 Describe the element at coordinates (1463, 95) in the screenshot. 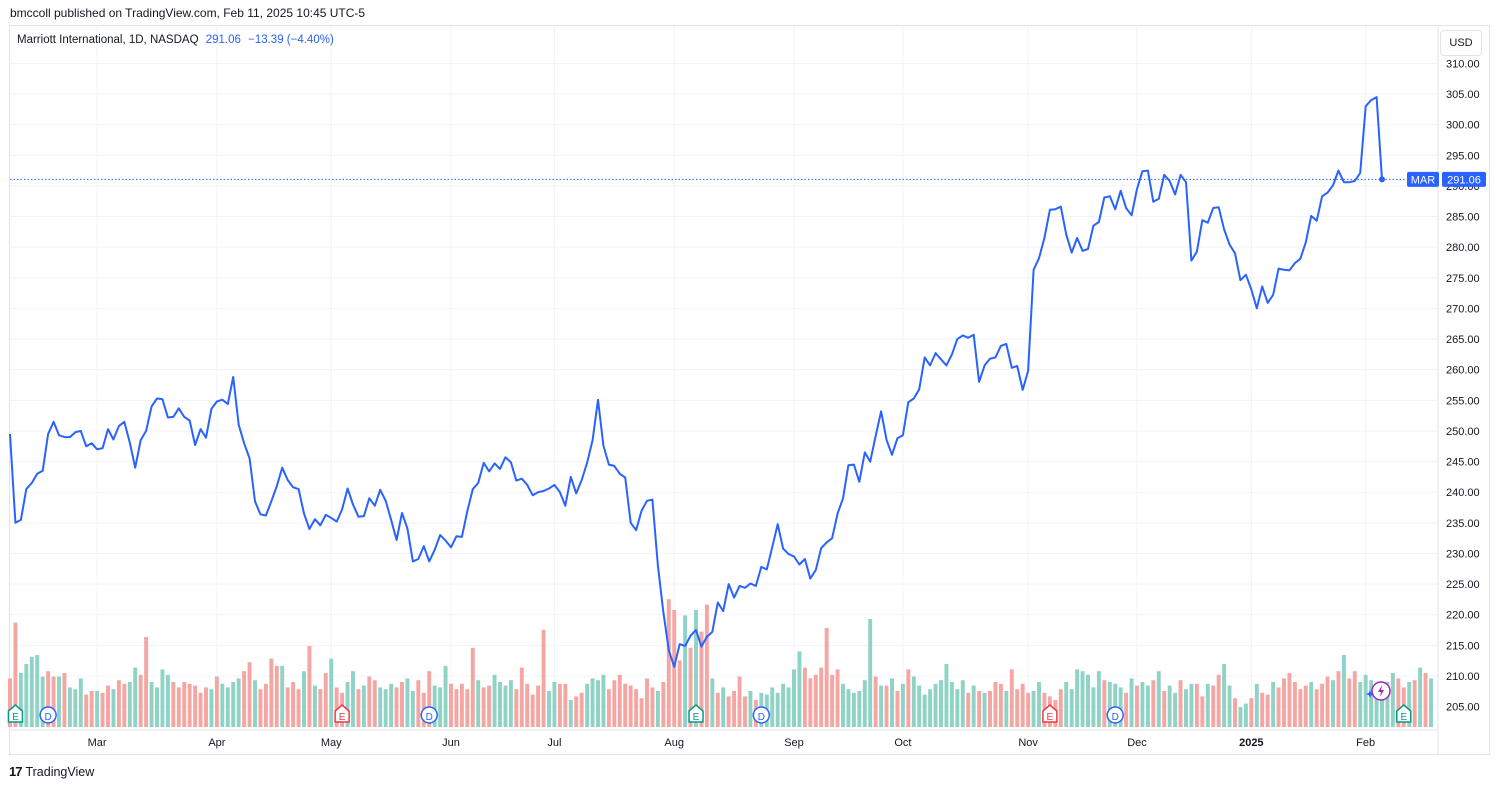

I see `y-tick-label: 305.00` at that location.